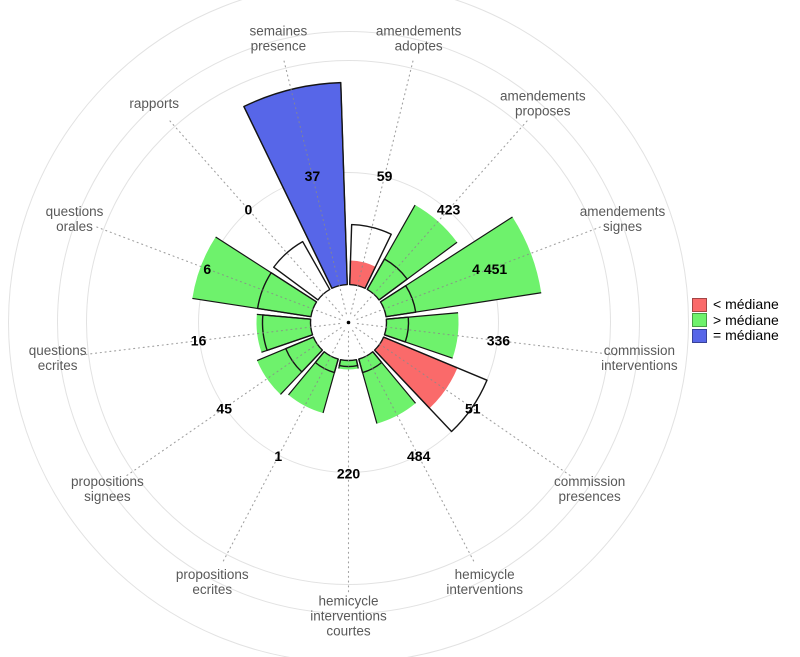 Image resolution: width=800 pixels, height=657 pixels. I want to click on value-label-questions-ecrites: 16, so click(199, 341).